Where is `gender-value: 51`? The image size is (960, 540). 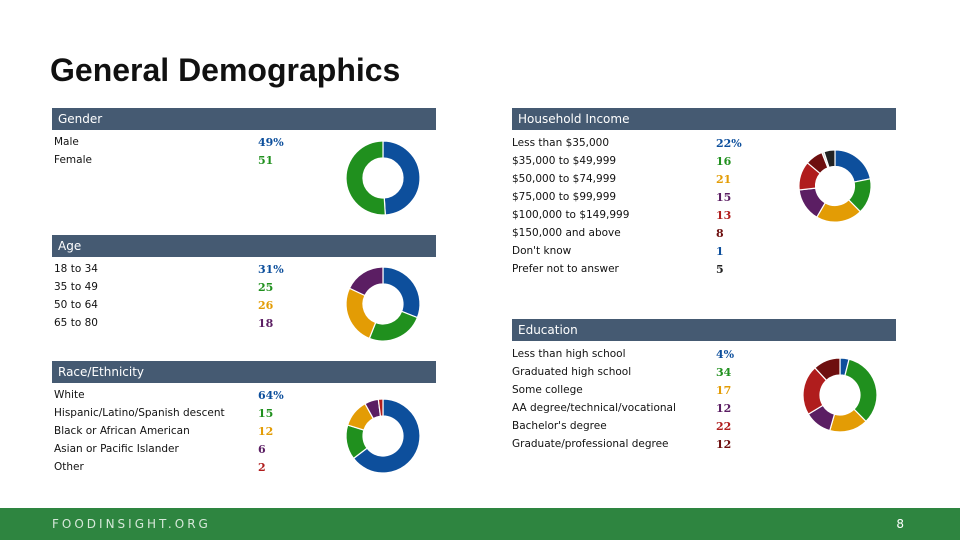
gender-value: 51 is located at coordinates (266, 160).